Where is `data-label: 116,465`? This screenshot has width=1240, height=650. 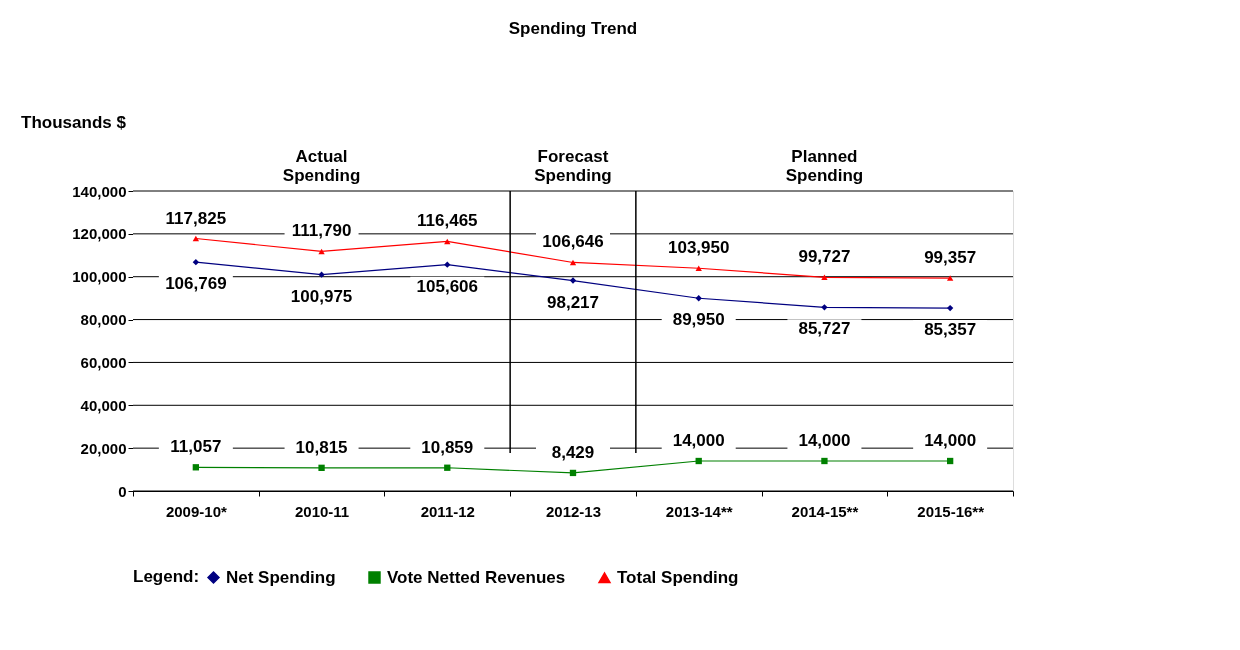 data-label: 116,465 is located at coordinates (447, 221).